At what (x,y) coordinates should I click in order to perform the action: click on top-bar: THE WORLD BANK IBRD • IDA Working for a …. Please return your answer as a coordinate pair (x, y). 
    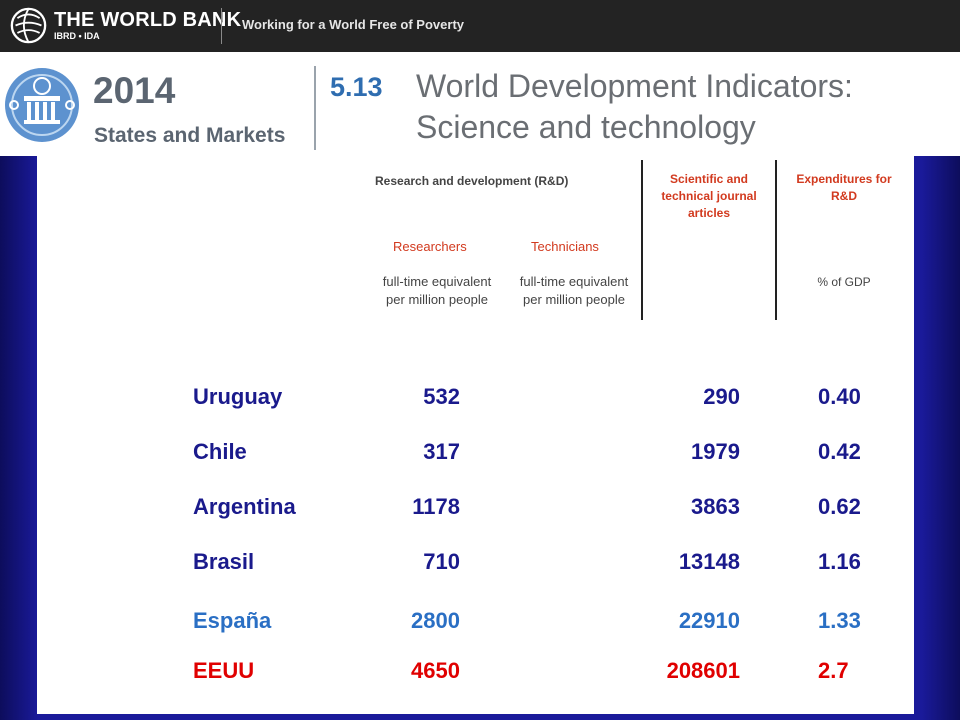
    Looking at the image, I should click on (480, 26).